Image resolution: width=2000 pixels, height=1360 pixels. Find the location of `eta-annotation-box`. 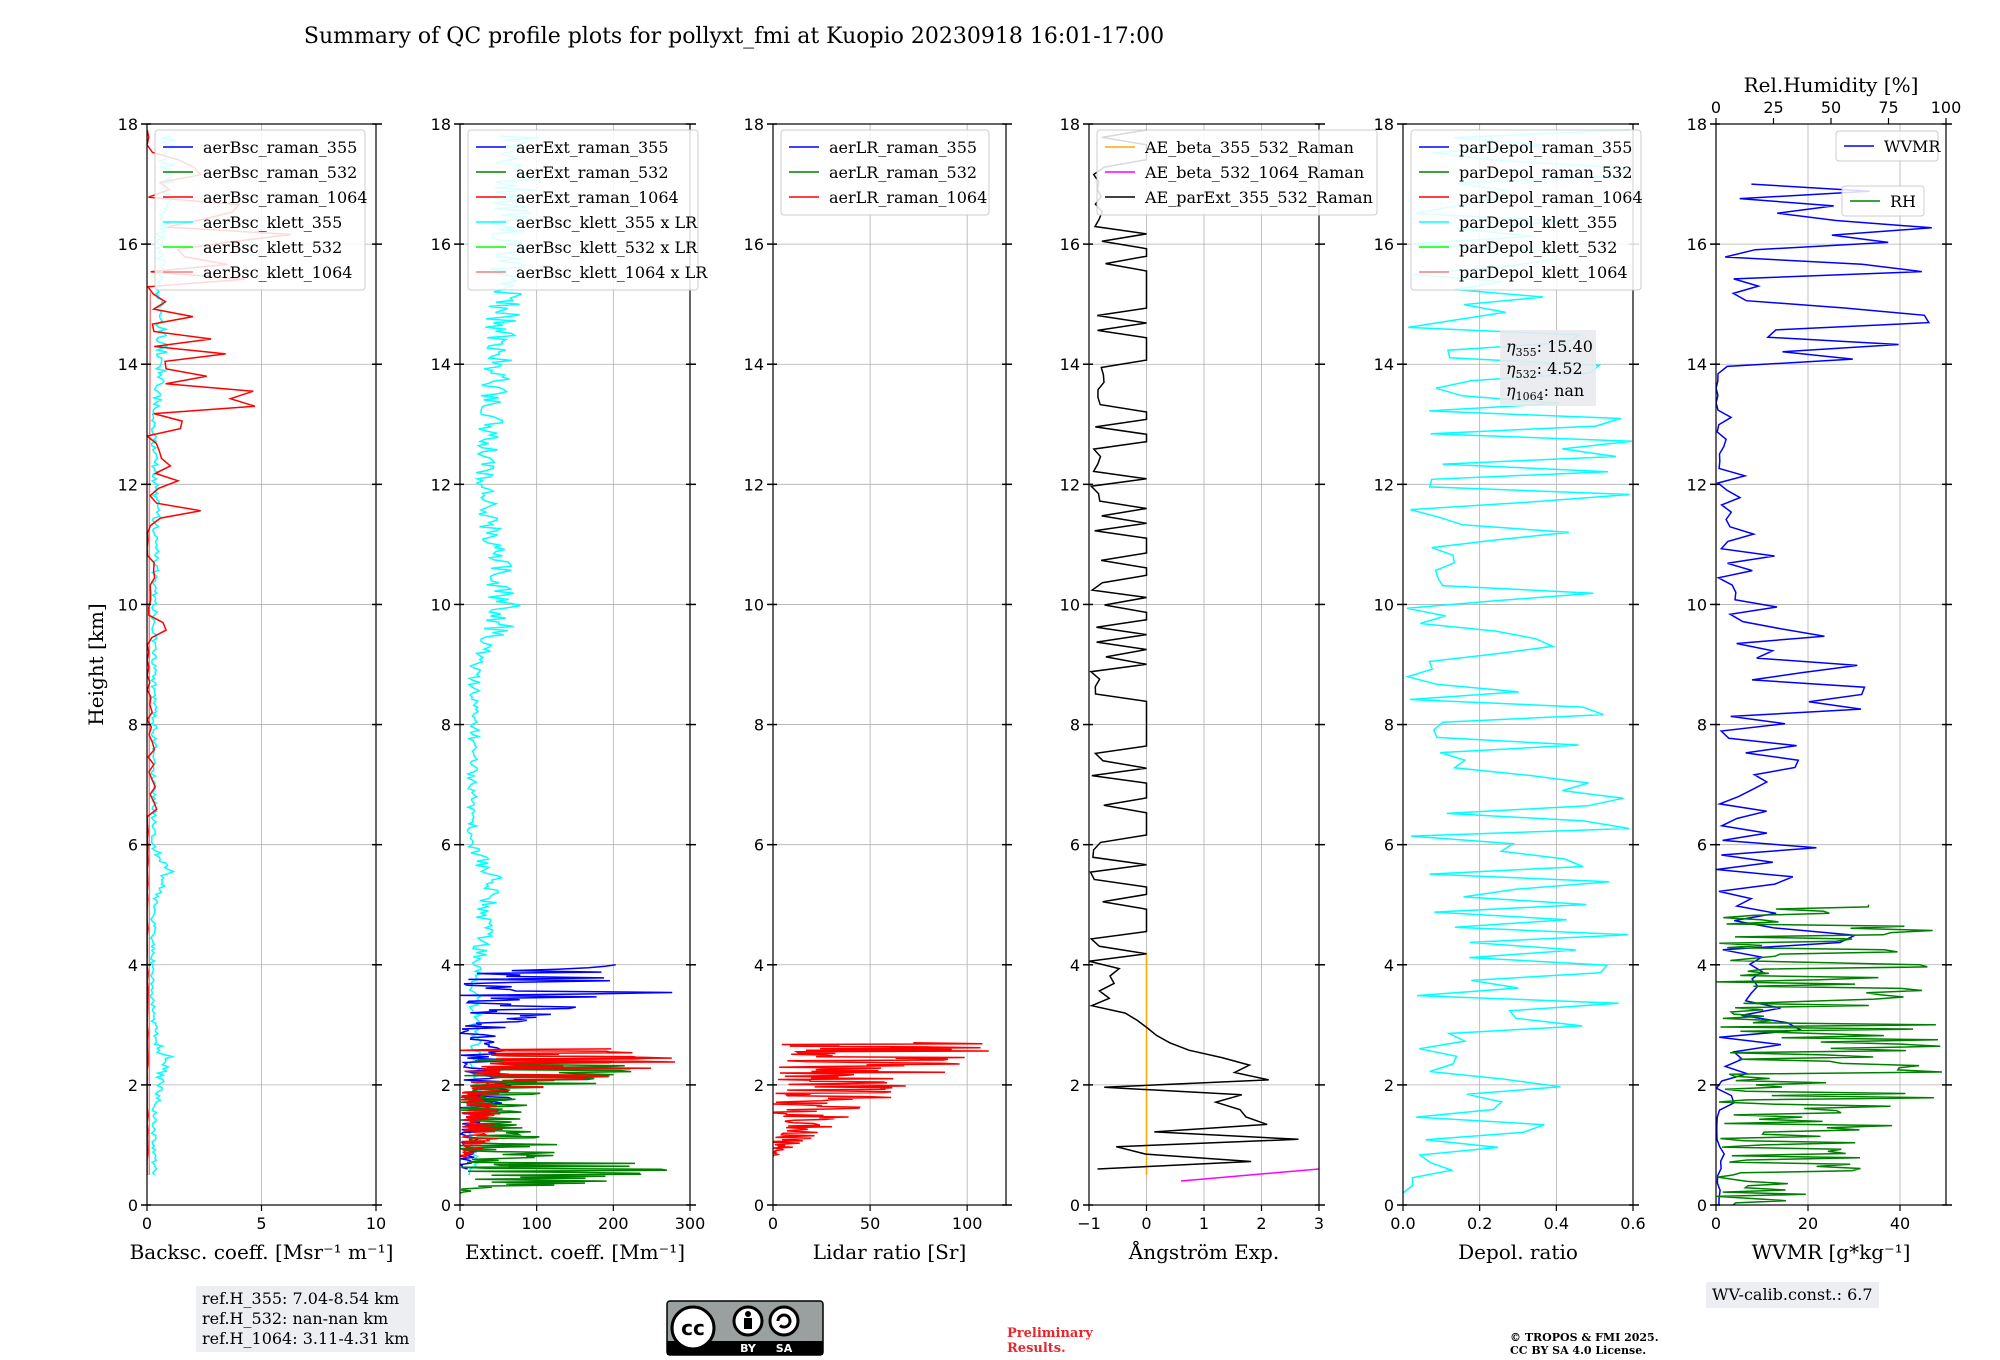

eta-annotation-box is located at coordinates (1548, 368).